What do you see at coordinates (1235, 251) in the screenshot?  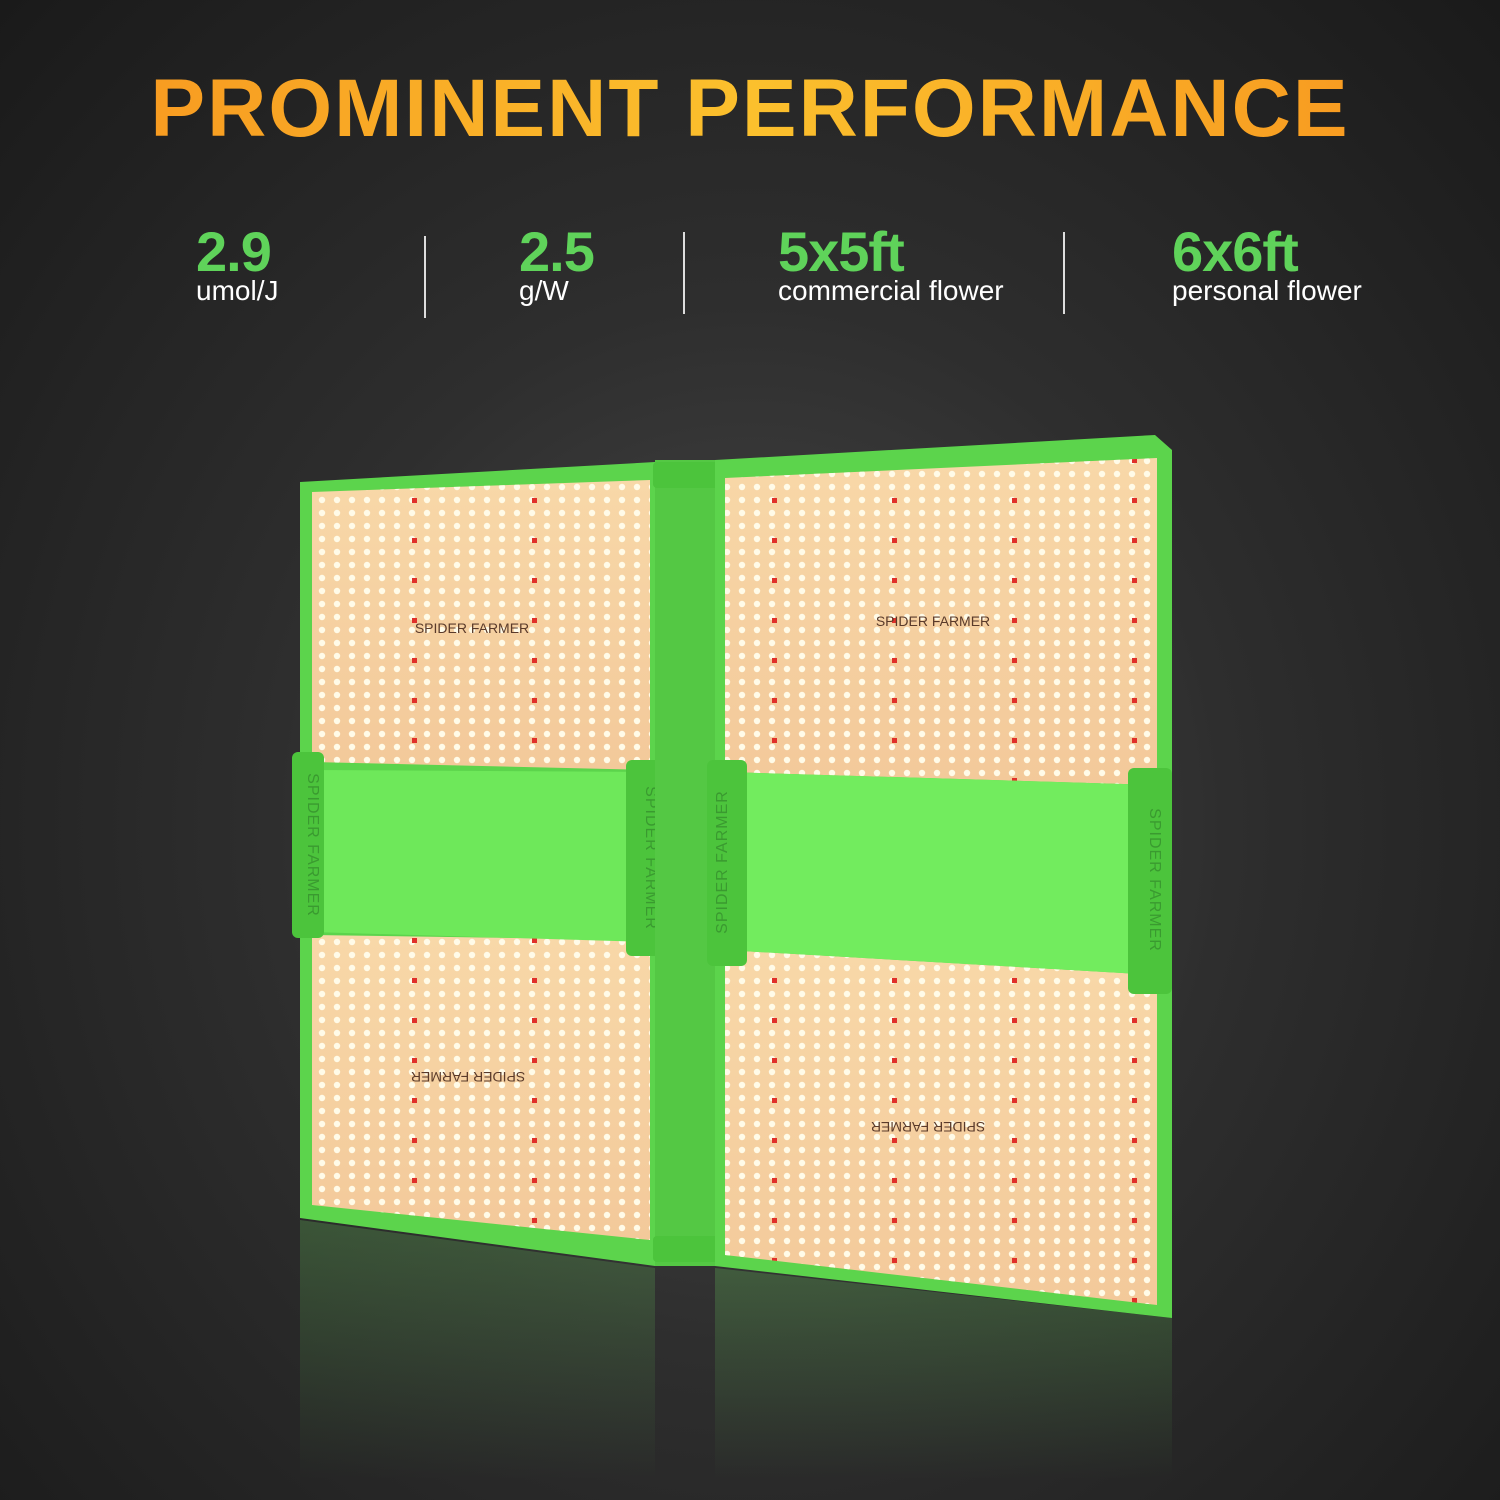 I see `stat-value: 6x6ft` at bounding box center [1235, 251].